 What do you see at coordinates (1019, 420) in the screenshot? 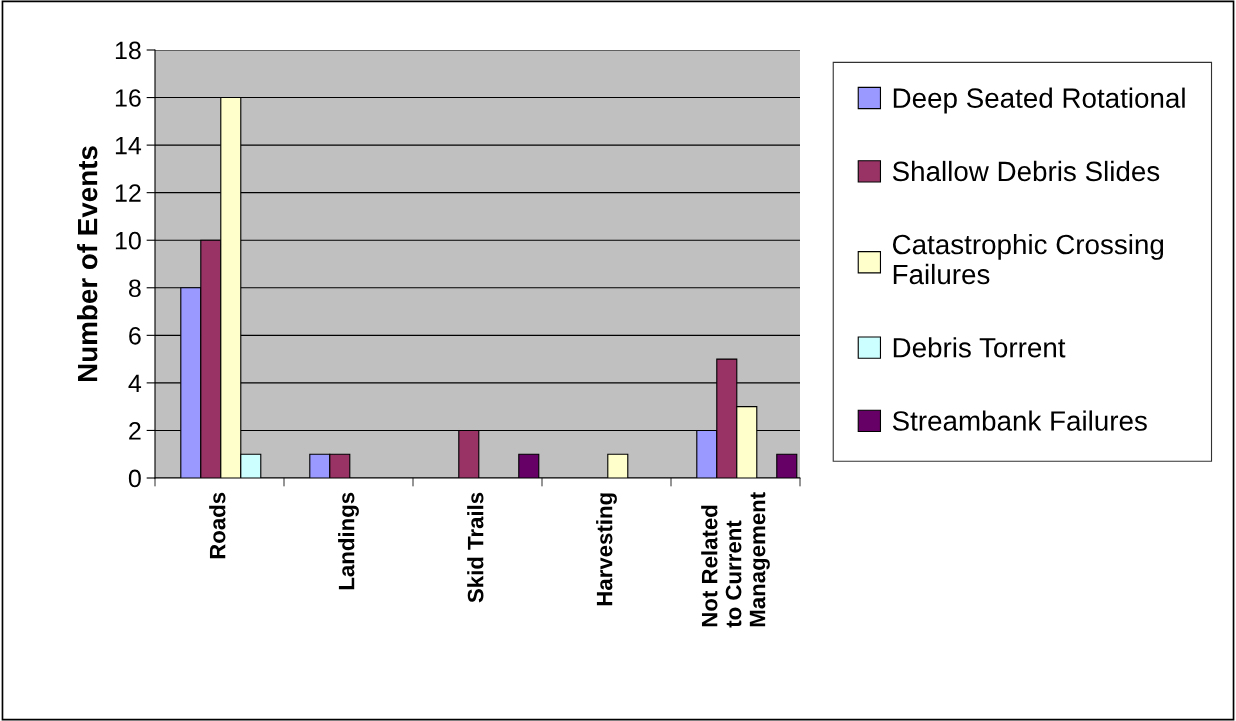
I see `legend-label: Streambank Failures` at bounding box center [1019, 420].